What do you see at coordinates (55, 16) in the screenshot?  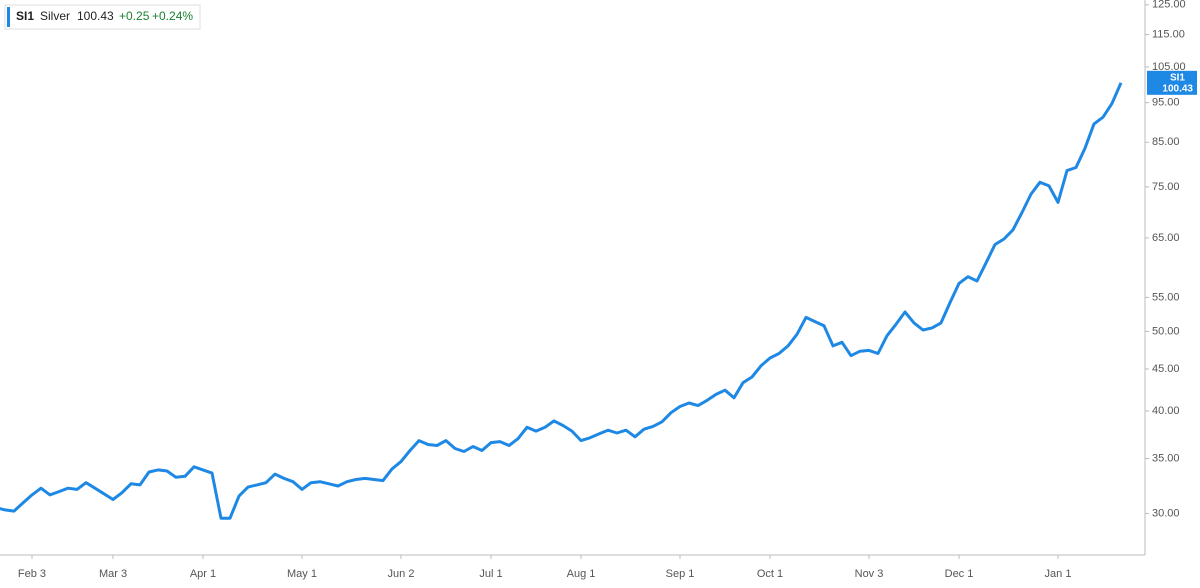 I see `legend-name: Silver` at bounding box center [55, 16].